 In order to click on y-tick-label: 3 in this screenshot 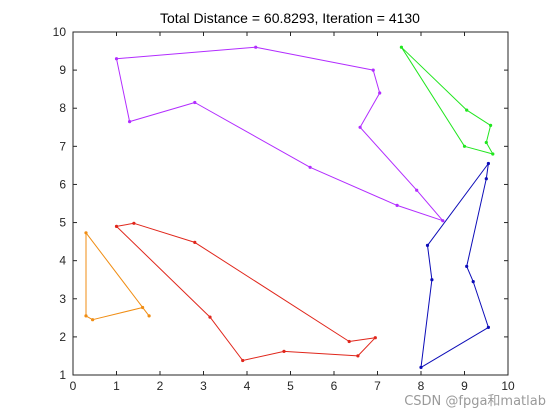, I will do `click(62, 299)`.